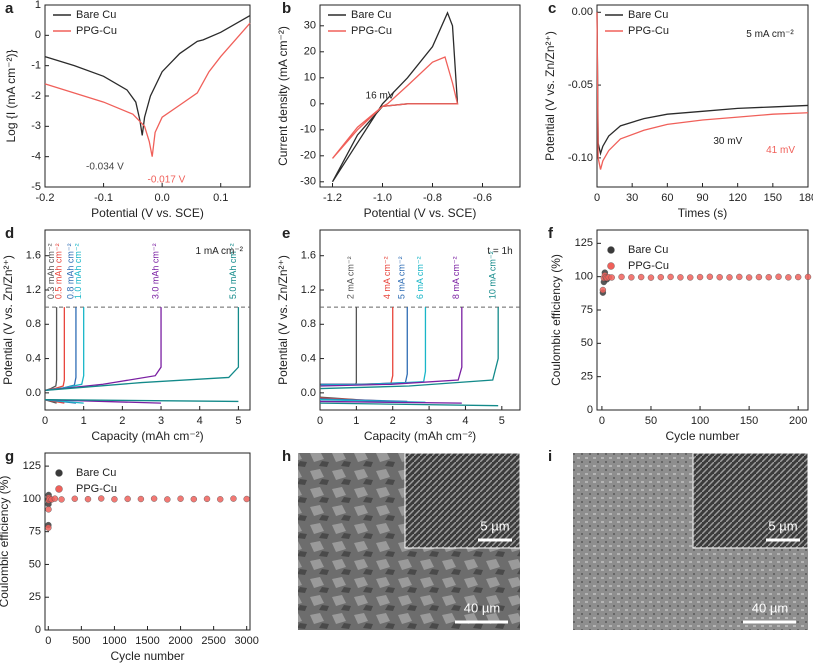 The height and width of the screenshot is (671, 813). Describe the element at coordinates (147, 641) in the screenshot. I see `x-tick-label: 1500` at that location.